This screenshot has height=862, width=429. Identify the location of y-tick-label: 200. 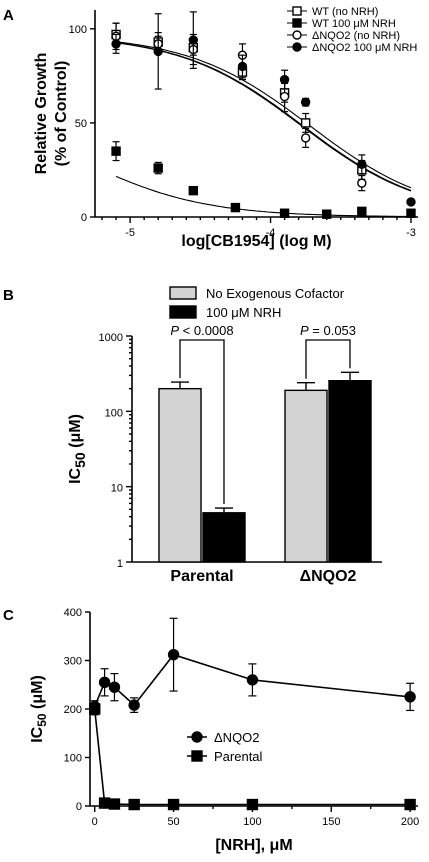
(73, 710).